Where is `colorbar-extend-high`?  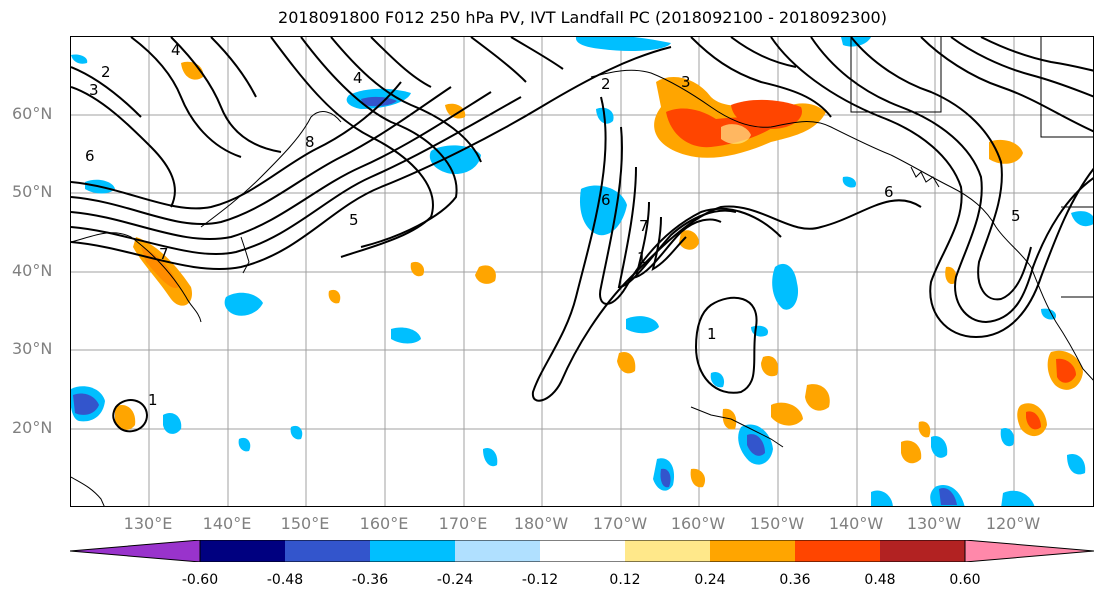
colorbar-extend-high is located at coordinates (1029, 551).